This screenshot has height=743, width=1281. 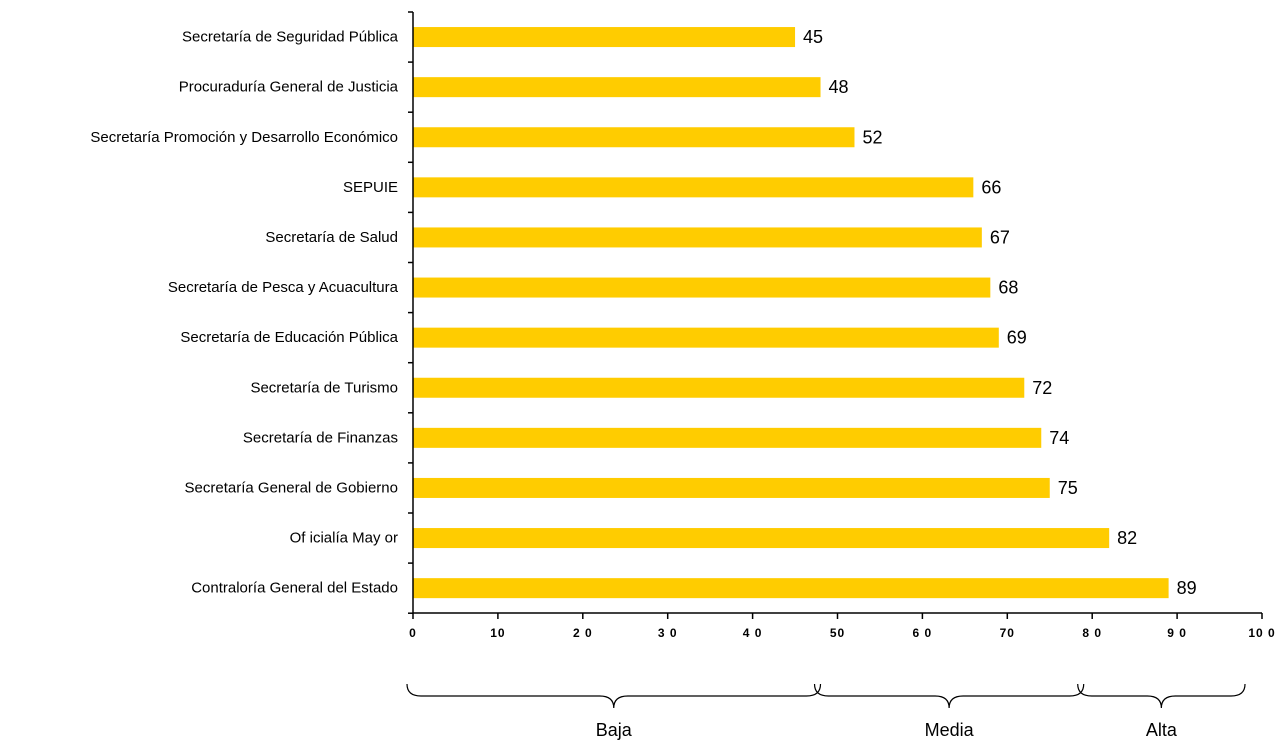 What do you see at coordinates (331, 237) in the screenshot?
I see `category-label: Secretaría de Salud` at bounding box center [331, 237].